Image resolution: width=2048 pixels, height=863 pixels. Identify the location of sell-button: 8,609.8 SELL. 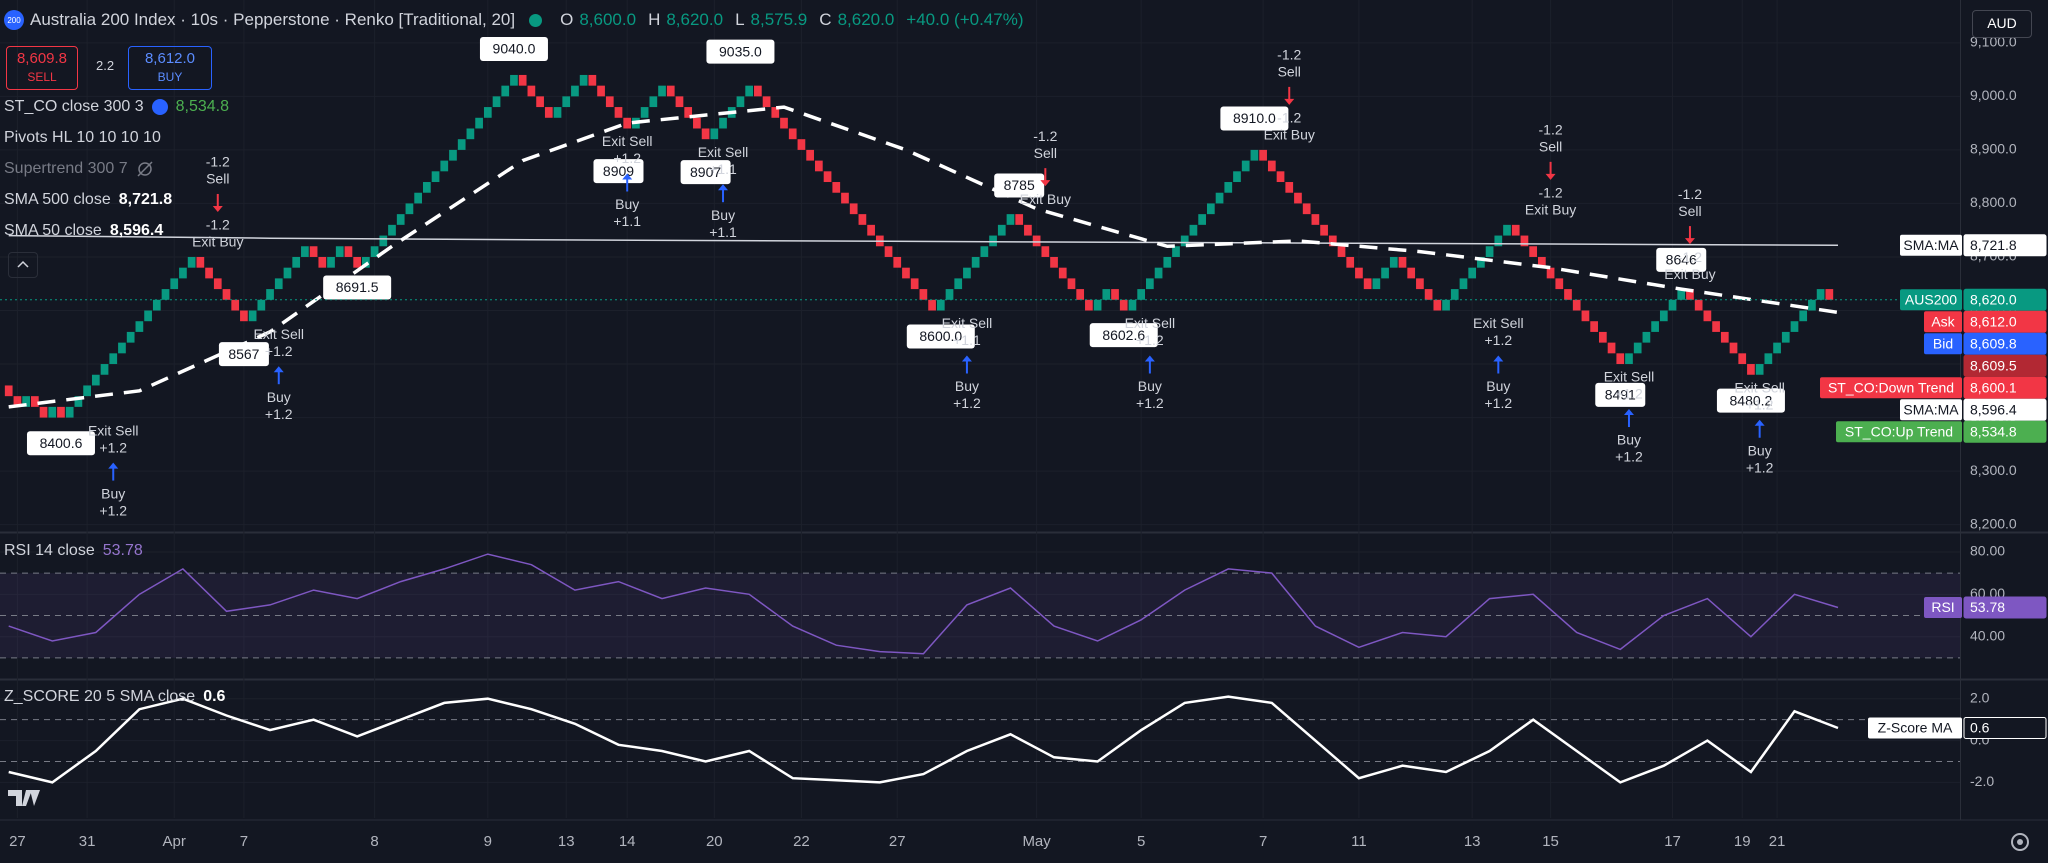
(42, 68).